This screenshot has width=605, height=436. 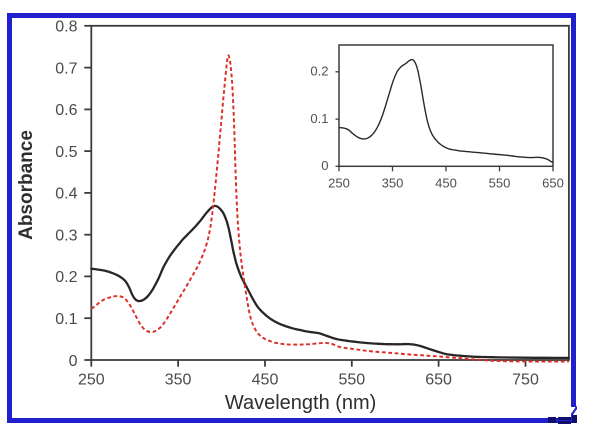 I want to click on svg-text: Wavelength (nm), so click(x=301, y=403).